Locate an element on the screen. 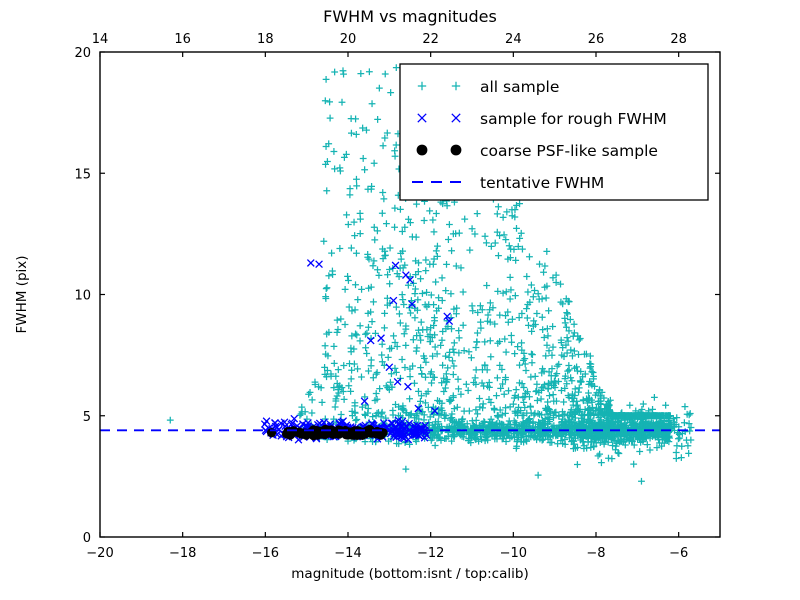 Image resolution: width=800 pixels, height=600 pixels. legend-entry-all-sample: all sample is located at coordinates (488, 87).